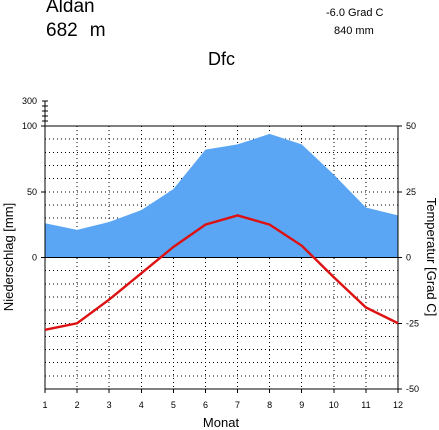  I want to click on x-tick-label: 8, so click(269, 405).